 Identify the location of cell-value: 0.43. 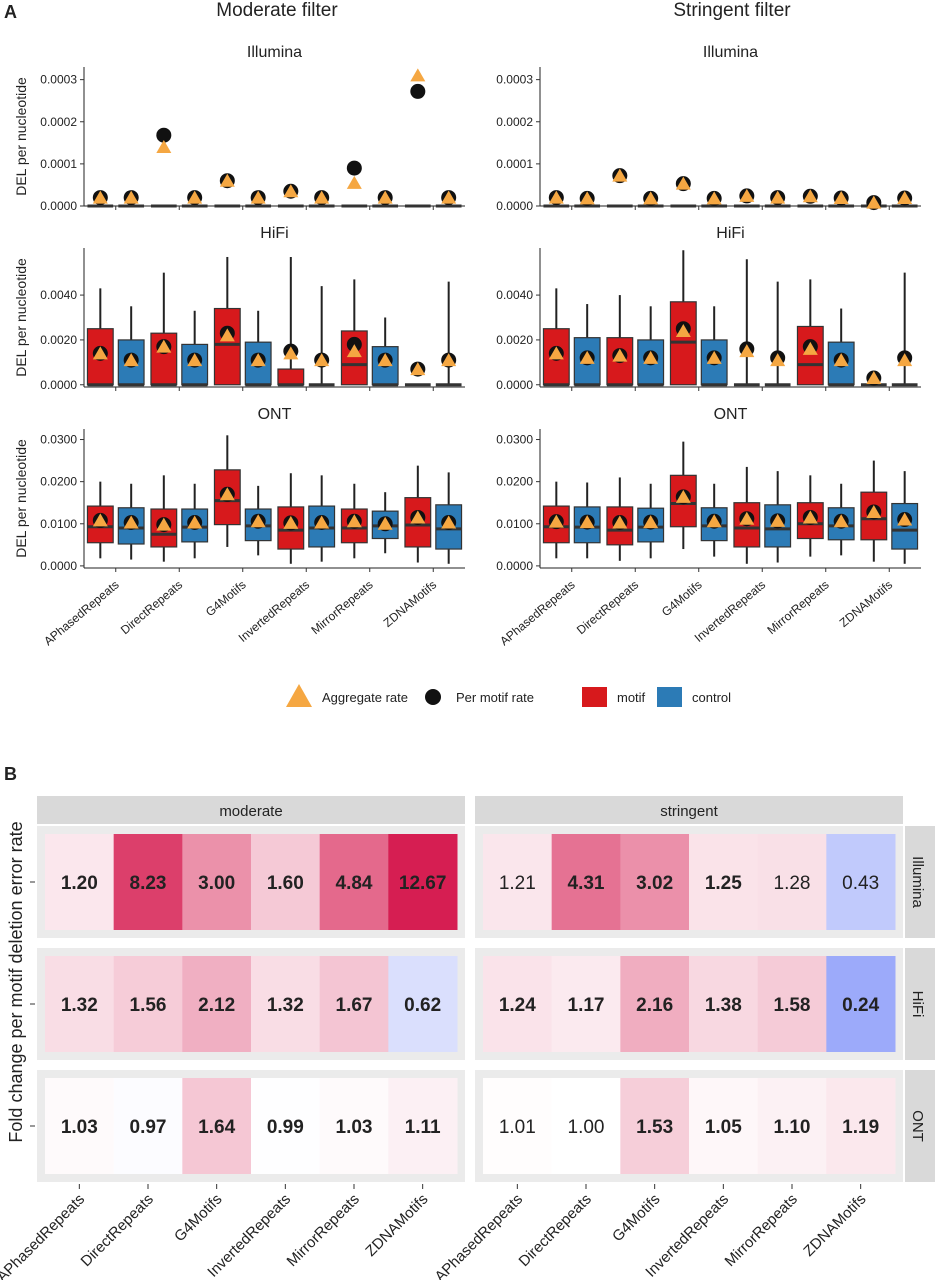
(860, 883).